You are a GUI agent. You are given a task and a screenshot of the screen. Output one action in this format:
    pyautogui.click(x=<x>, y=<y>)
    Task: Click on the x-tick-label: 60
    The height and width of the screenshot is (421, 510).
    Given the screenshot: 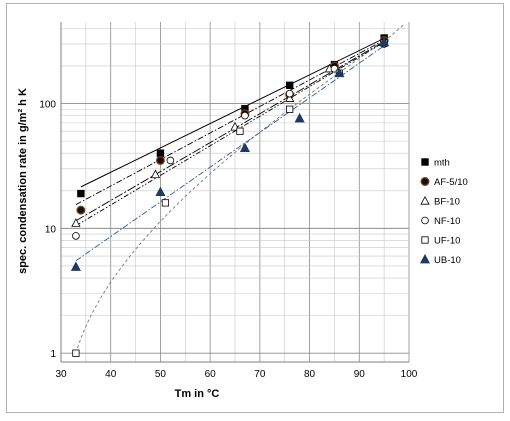 What is the action you would take?
    pyautogui.click(x=211, y=374)
    